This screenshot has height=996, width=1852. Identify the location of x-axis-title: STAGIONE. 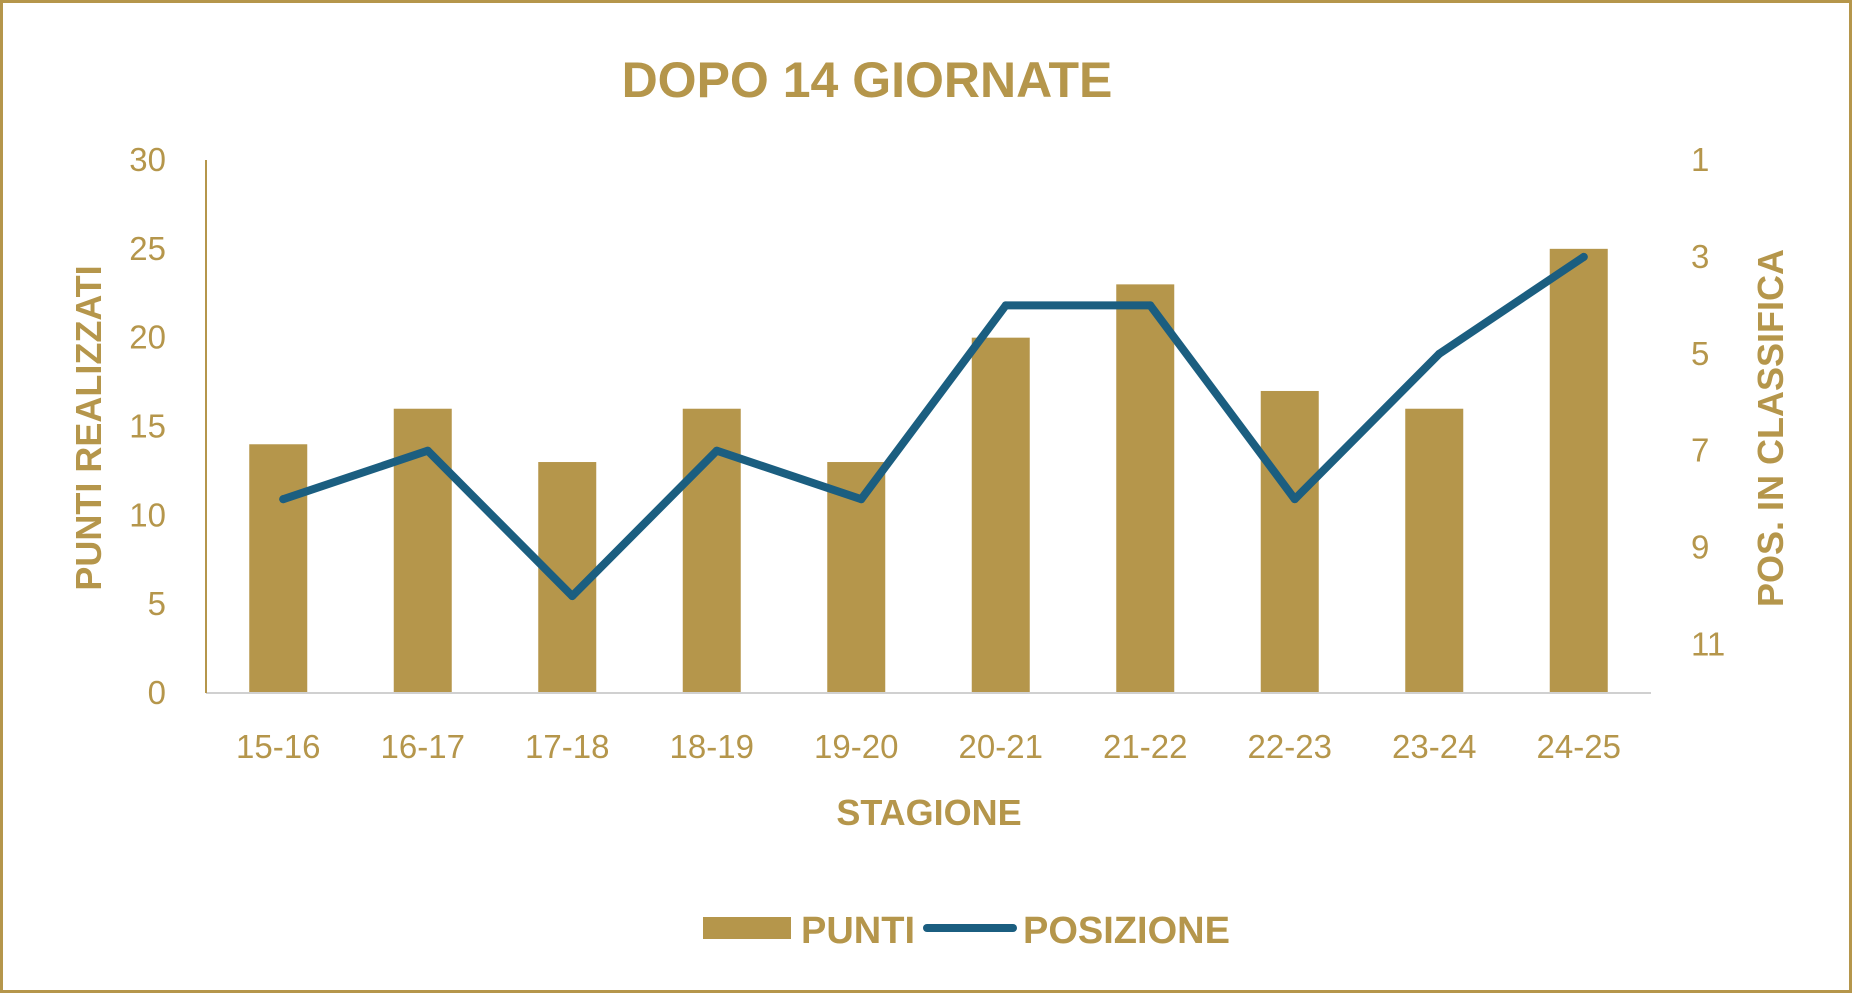
(928, 812).